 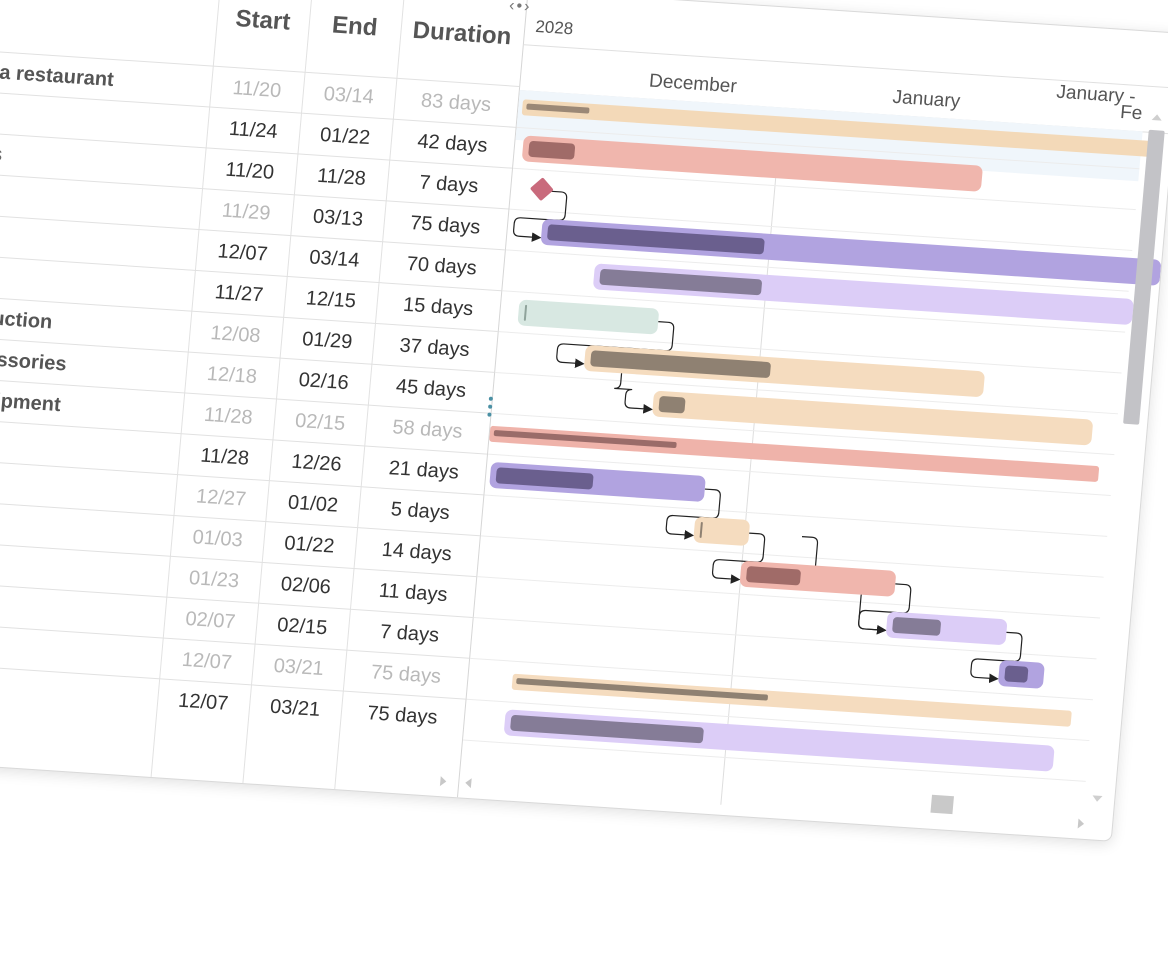 What do you see at coordinates (354, 26) in the screenshot?
I see `header-end: End` at bounding box center [354, 26].